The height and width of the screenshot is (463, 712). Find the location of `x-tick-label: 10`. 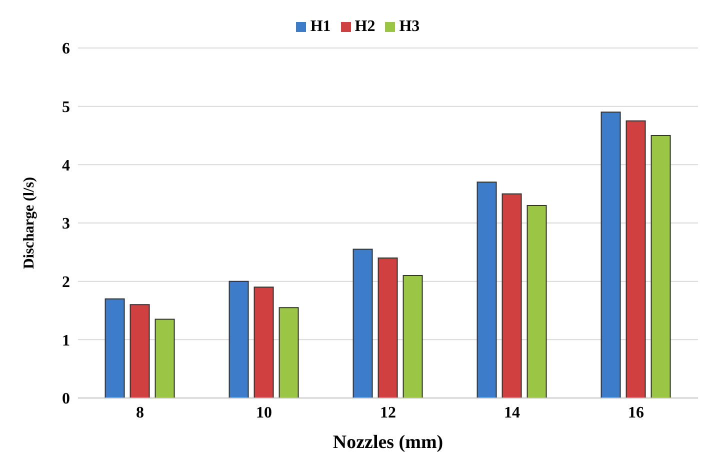

x-tick-label: 10 is located at coordinates (264, 413).